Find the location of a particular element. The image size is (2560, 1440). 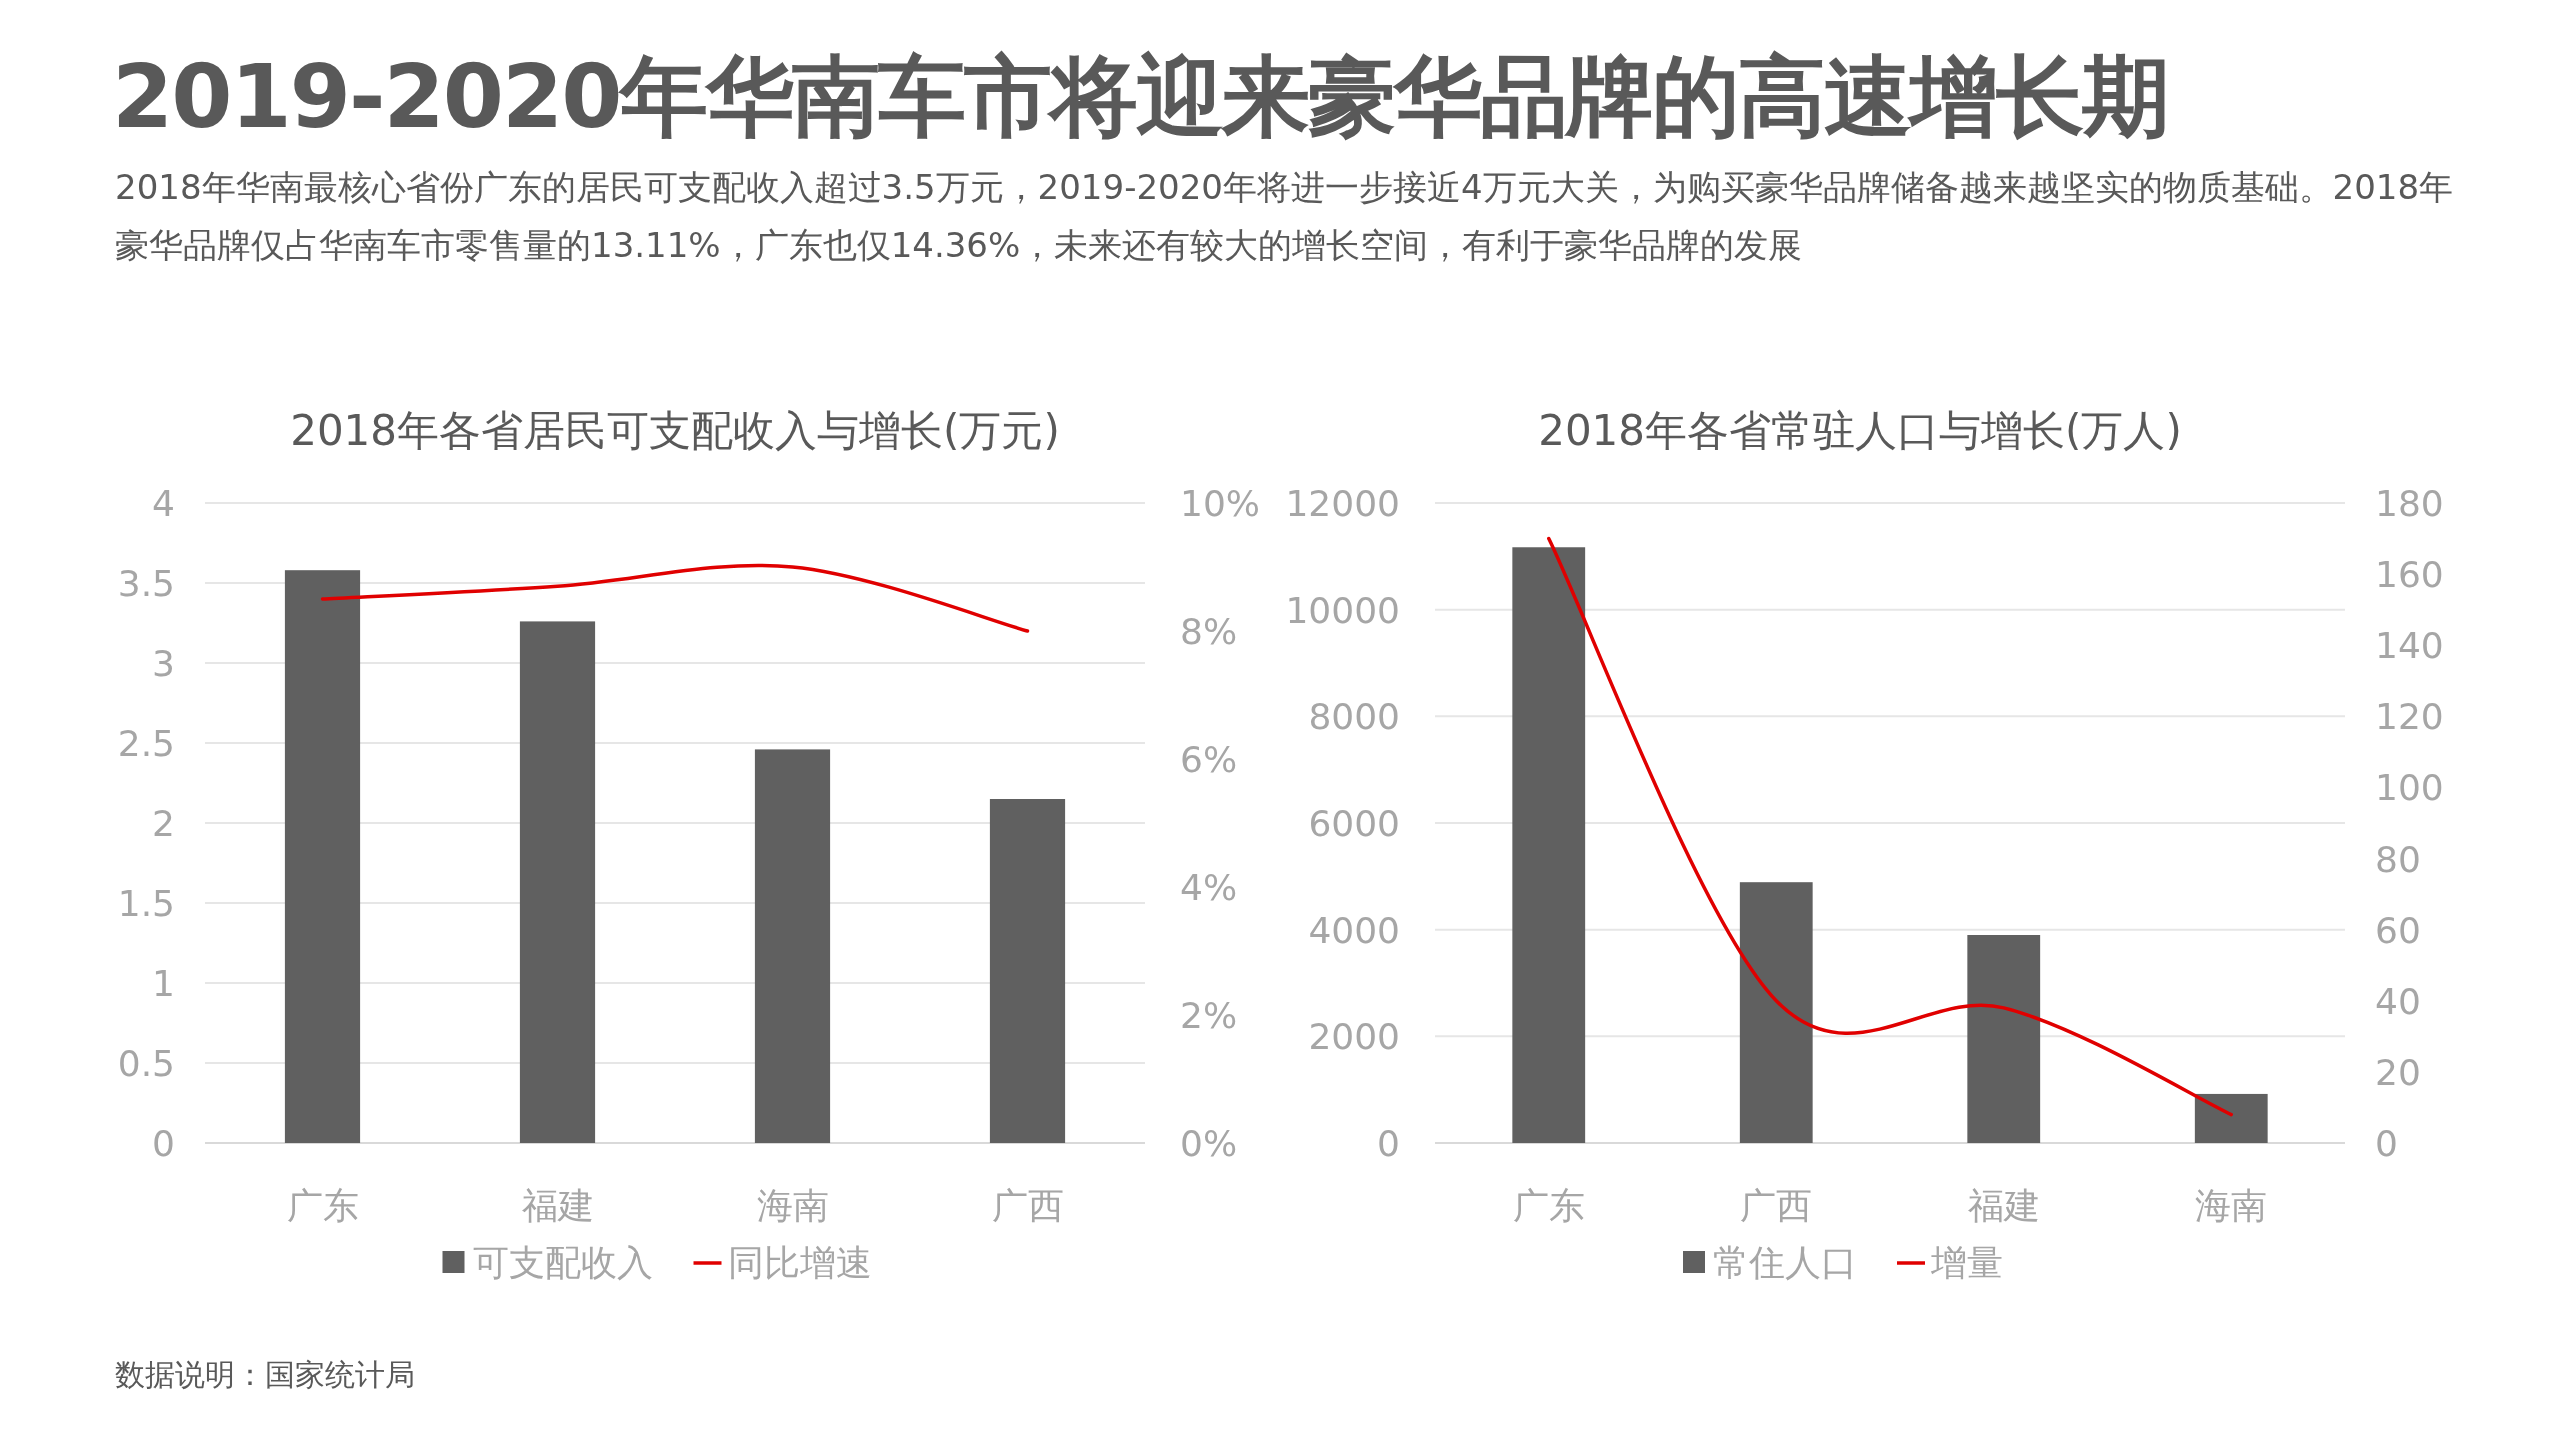

legend-label: 可支配收入 is located at coordinates (562, 1262).